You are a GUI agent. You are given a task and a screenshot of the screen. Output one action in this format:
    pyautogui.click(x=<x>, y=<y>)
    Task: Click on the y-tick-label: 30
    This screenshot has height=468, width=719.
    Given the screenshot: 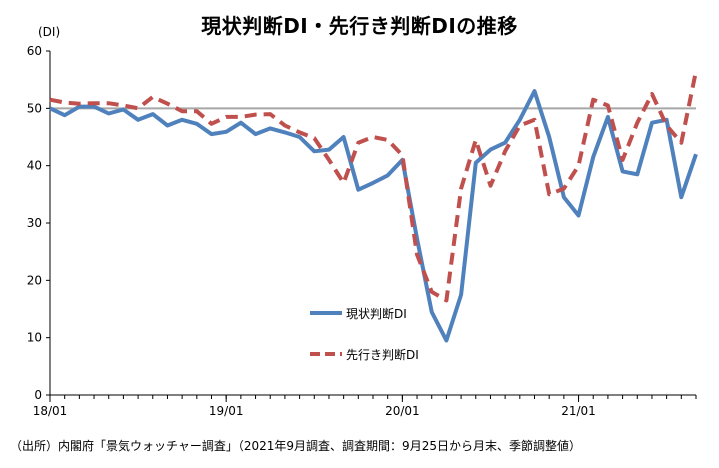 What is the action you would take?
    pyautogui.click(x=34, y=223)
    